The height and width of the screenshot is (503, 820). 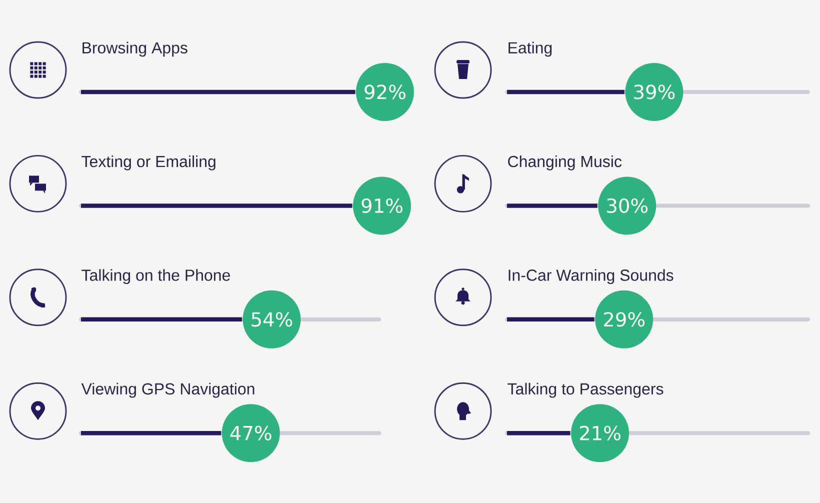 What do you see at coordinates (149, 162) in the screenshot?
I see `y-tick-label: Texting or Emailing` at bounding box center [149, 162].